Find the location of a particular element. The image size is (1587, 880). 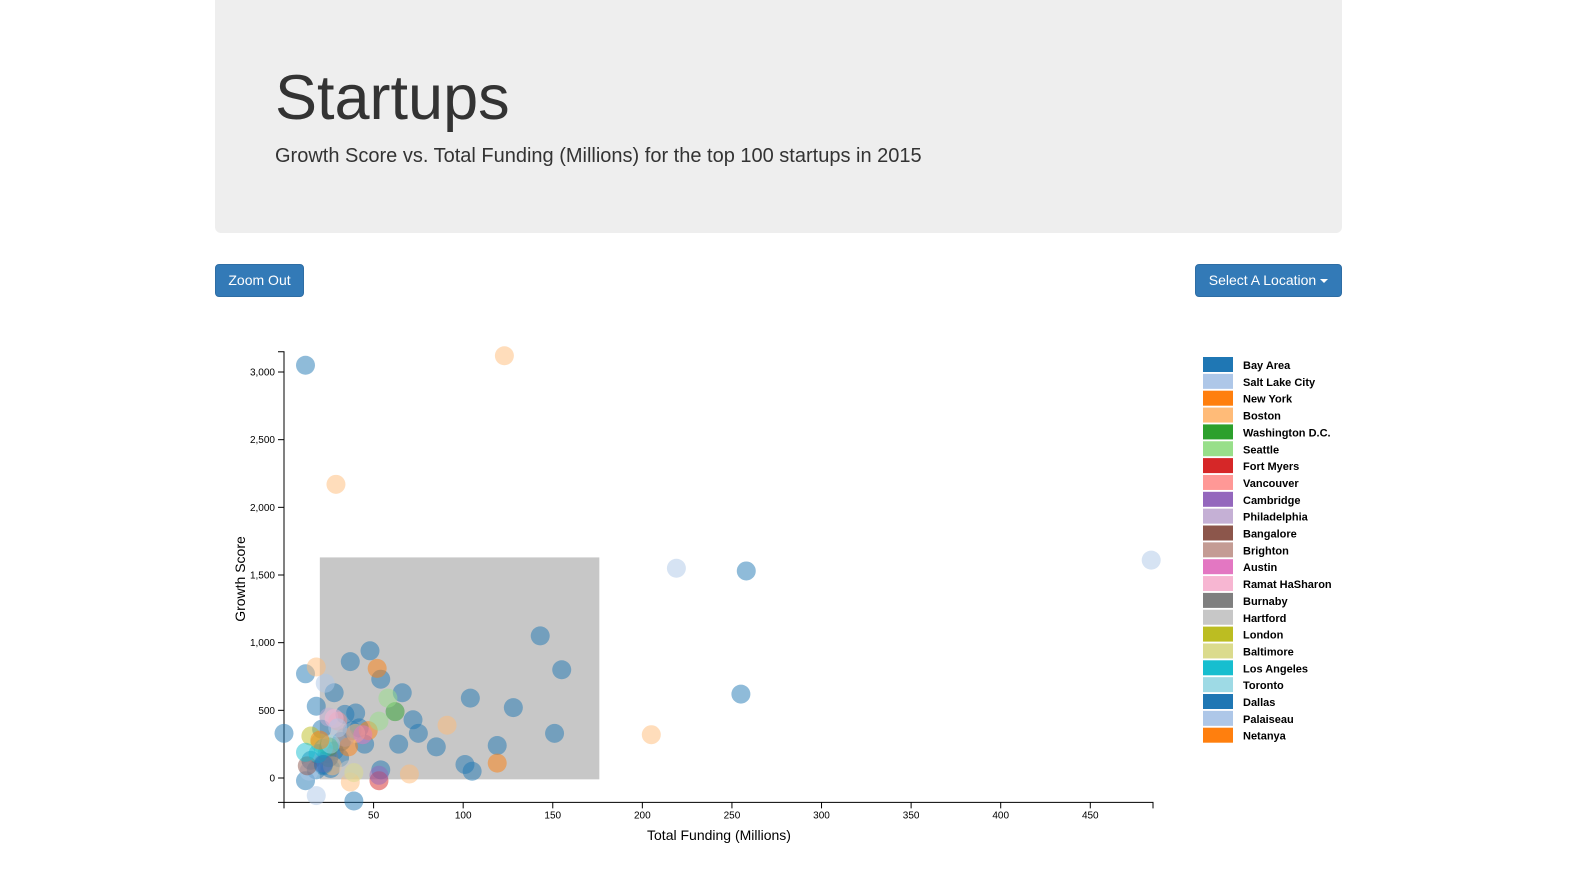

legend-item: Dallas is located at coordinates (1239, 701).